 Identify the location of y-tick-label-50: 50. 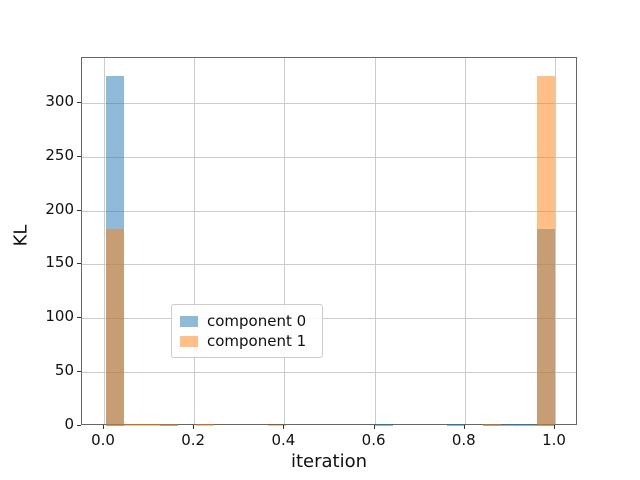
(64, 370).